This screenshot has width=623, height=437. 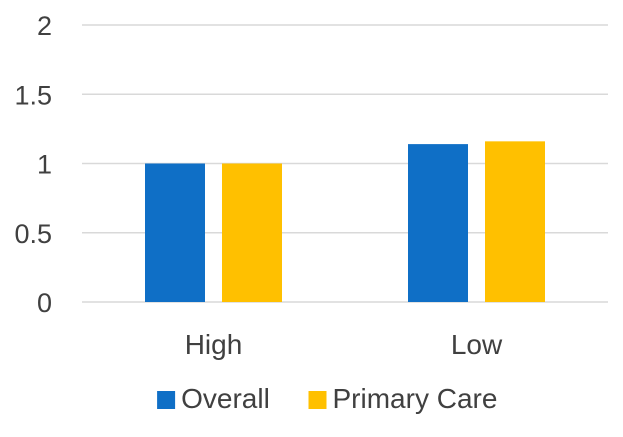 What do you see at coordinates (44, 26) in the screenshot?
I see `y-tick-label: 2` at bounding box center [44, 26].